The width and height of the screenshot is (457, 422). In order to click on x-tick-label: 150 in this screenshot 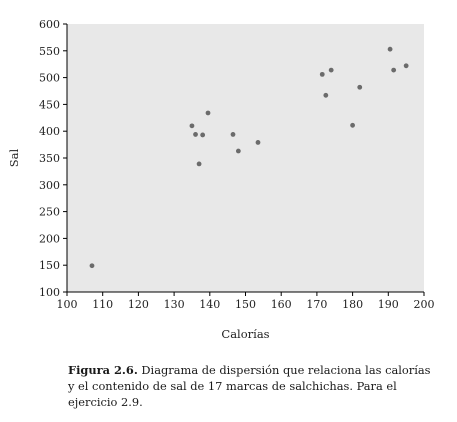, I will do `click(245, 304)`.